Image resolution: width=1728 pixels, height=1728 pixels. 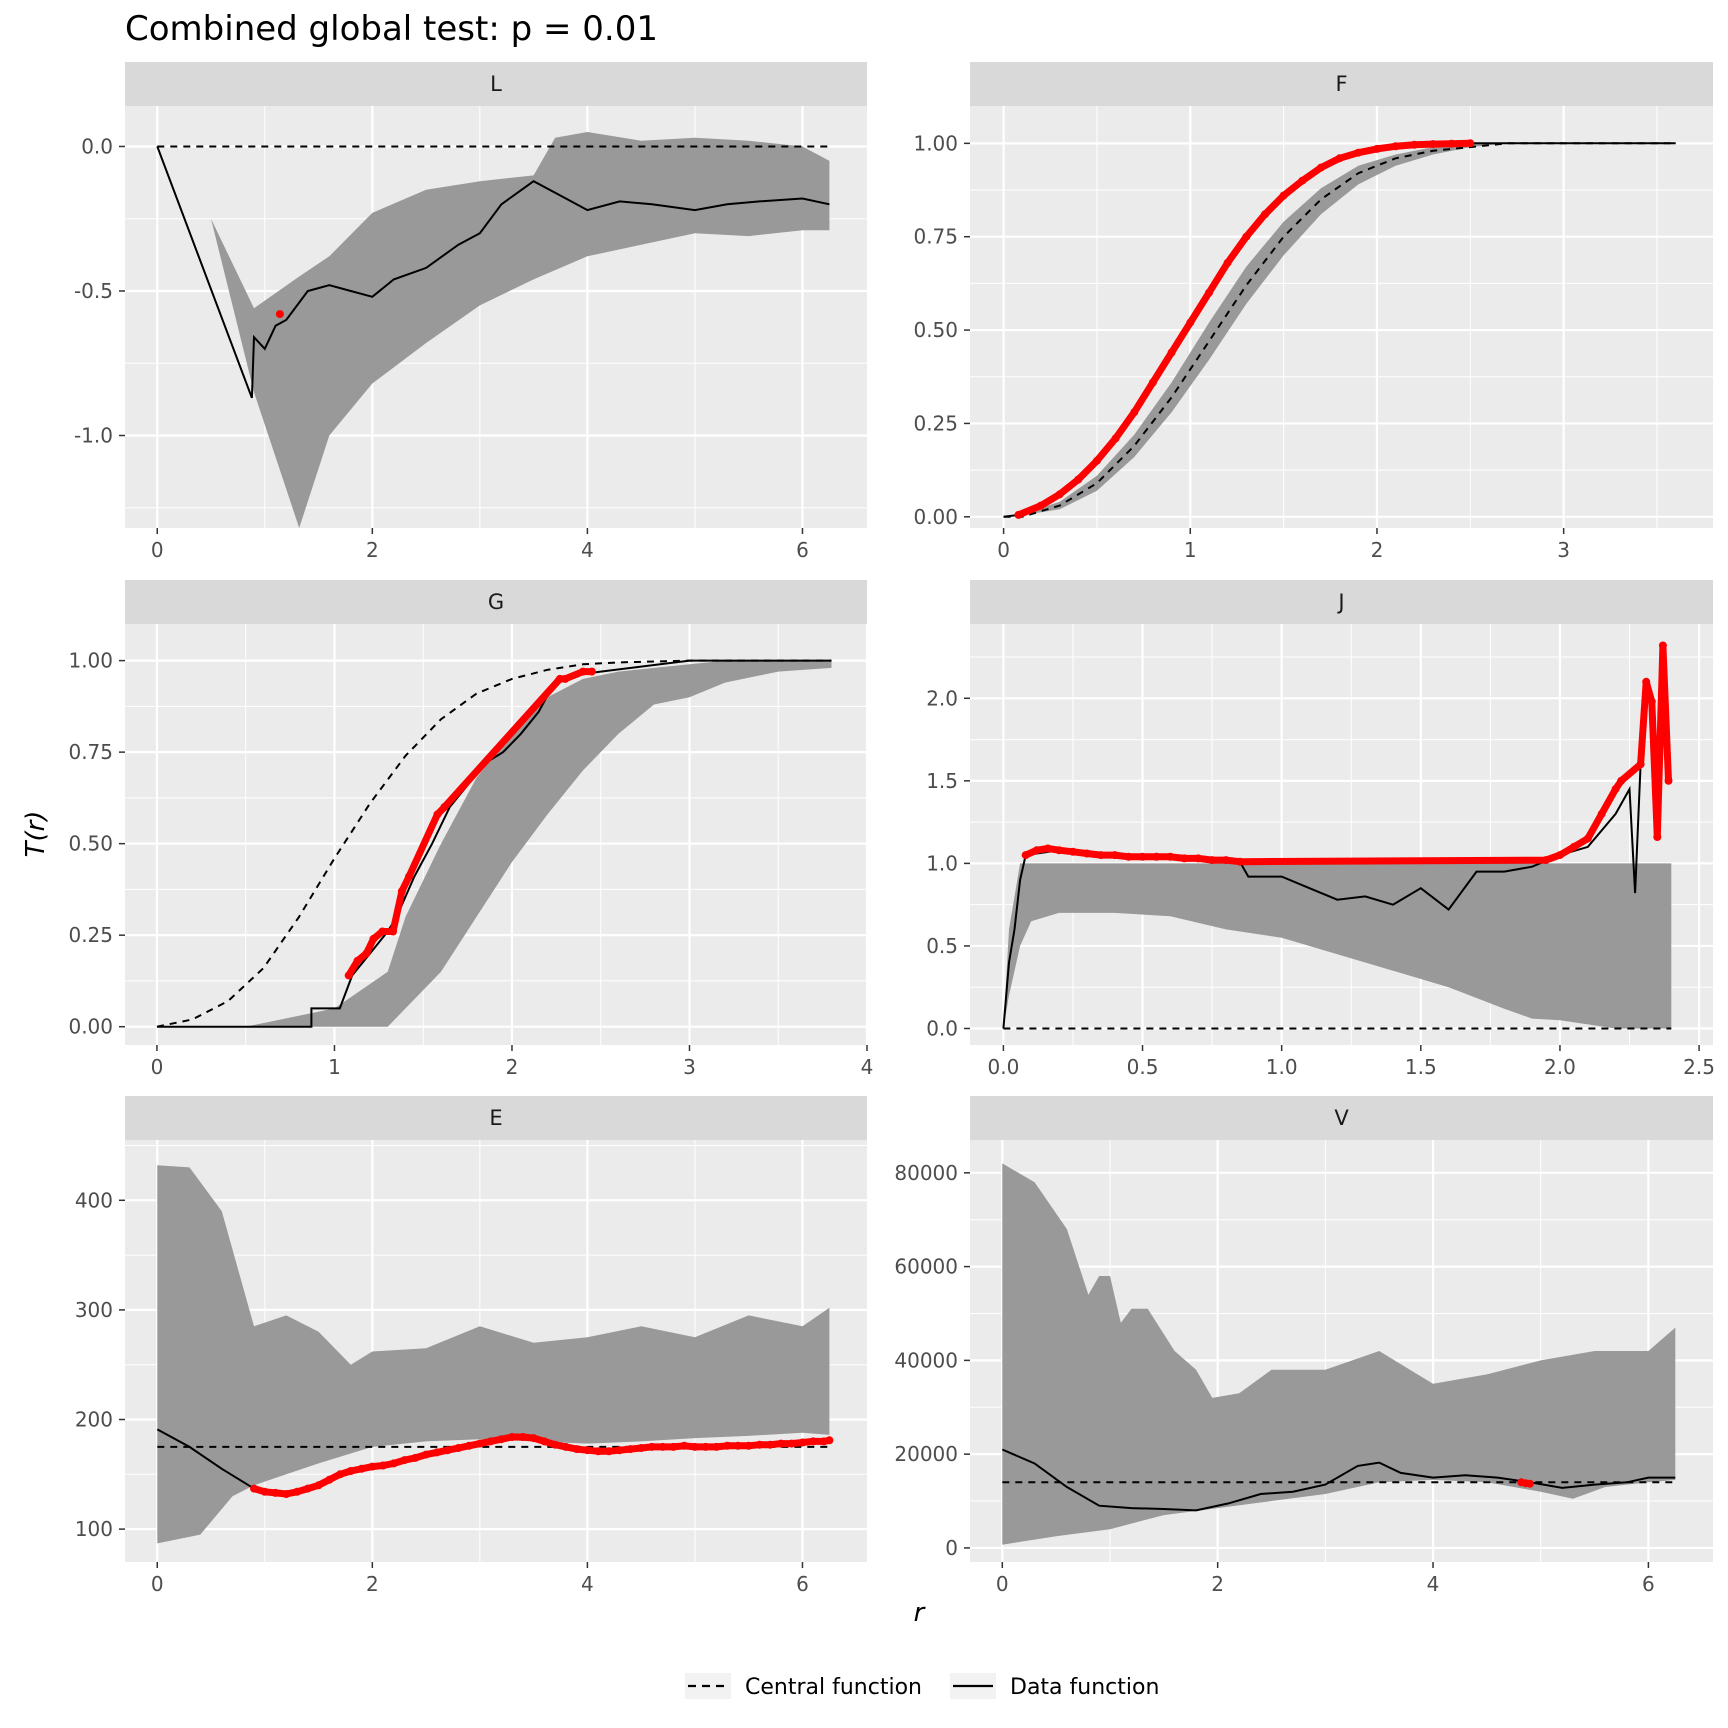 What do you see at coordinates (802, 1584) in the screenshot?
I see `x-tick-label: 6` at bounding box center [802, 1584].